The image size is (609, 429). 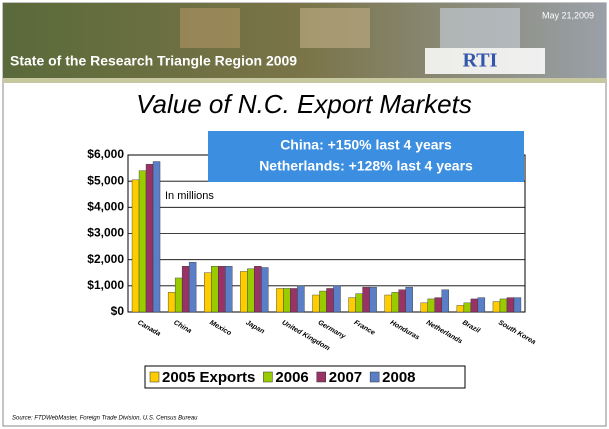 I want to click on y-tick-label: $1,000, so click(x=105, y=285).